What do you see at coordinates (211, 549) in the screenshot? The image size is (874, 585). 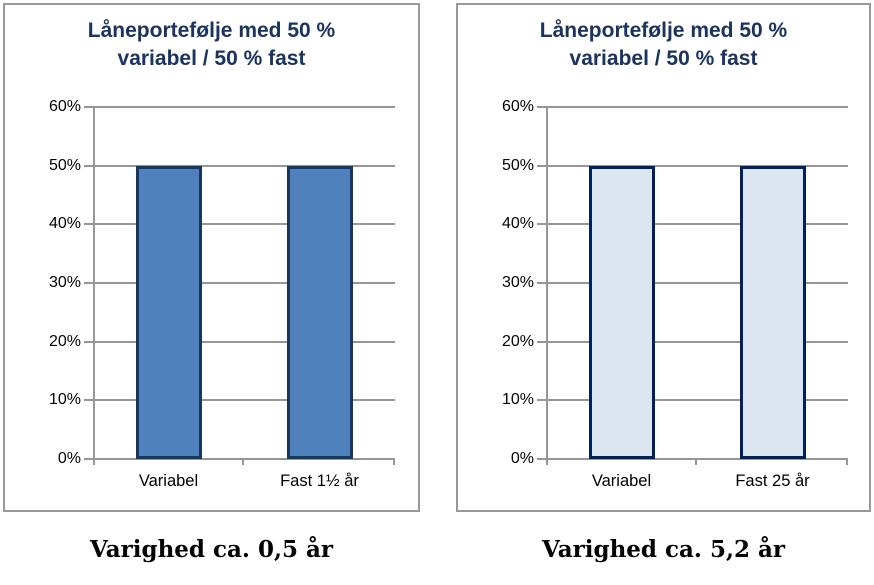 I see `chart-caption-left: Varighed ca. 0,5 år` at bounding box center [211, 549].